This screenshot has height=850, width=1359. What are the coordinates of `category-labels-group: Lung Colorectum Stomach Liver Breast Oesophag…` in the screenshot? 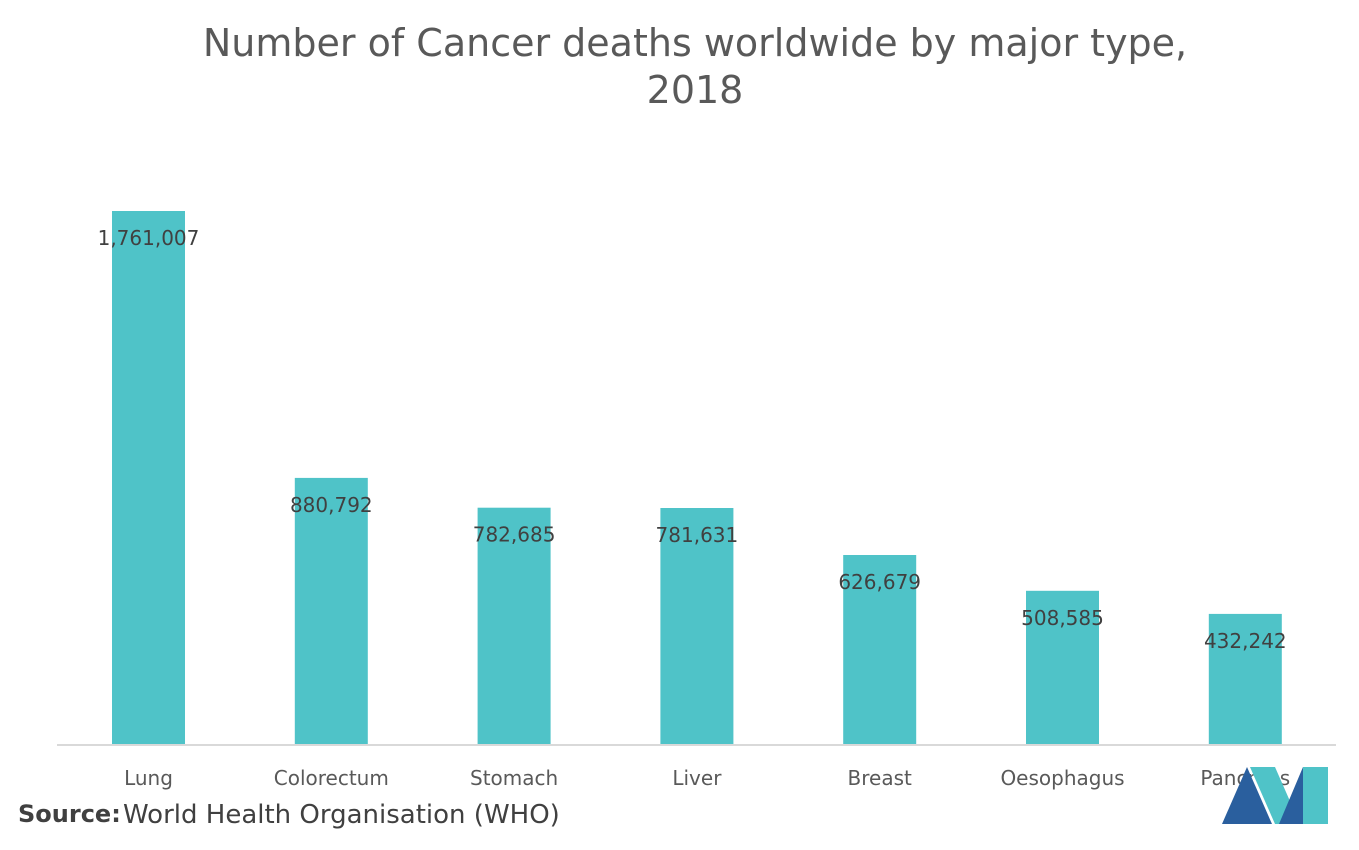 It's located at (707, 778).